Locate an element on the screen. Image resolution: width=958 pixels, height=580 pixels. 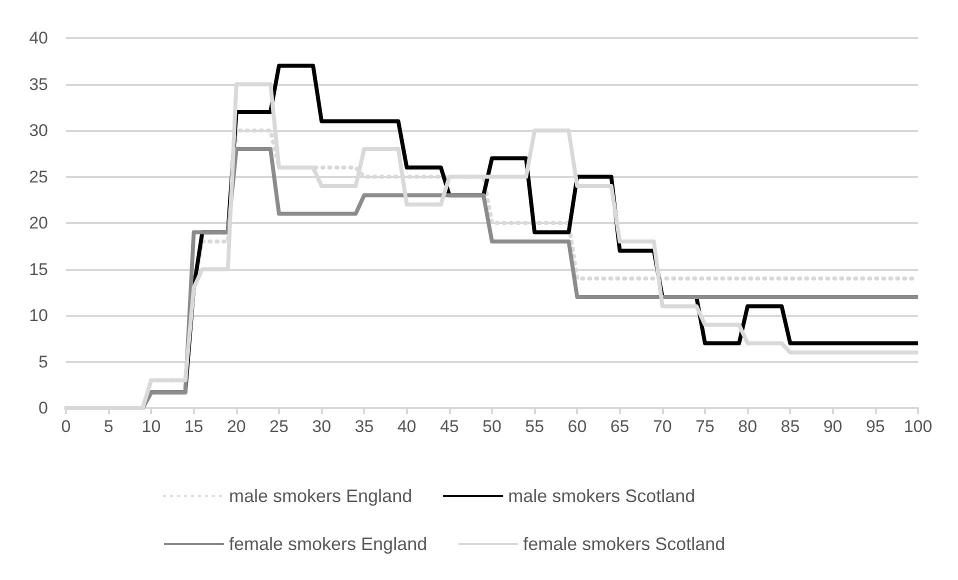
x-tick-label: 15 is located at coordinates (194, 426).